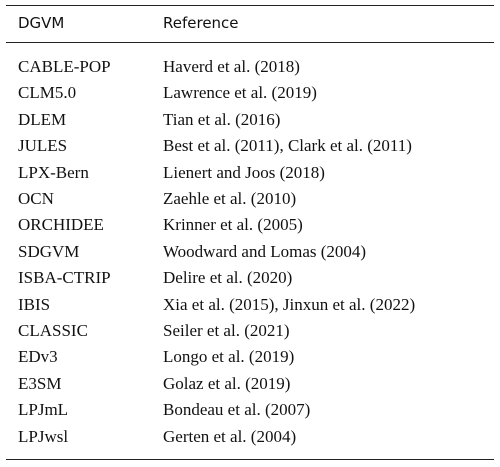 This screenshot has width=500, height=467. Describe the element at coordinates (240, 93) in the screenshot. I see `reference-cell: Lawrence et al. (2019)` at that location.